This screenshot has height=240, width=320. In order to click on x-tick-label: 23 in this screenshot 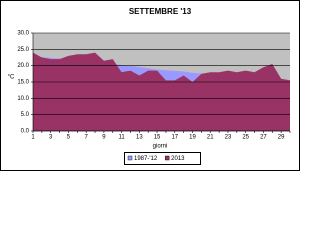, I will do `click(228, 138)`.